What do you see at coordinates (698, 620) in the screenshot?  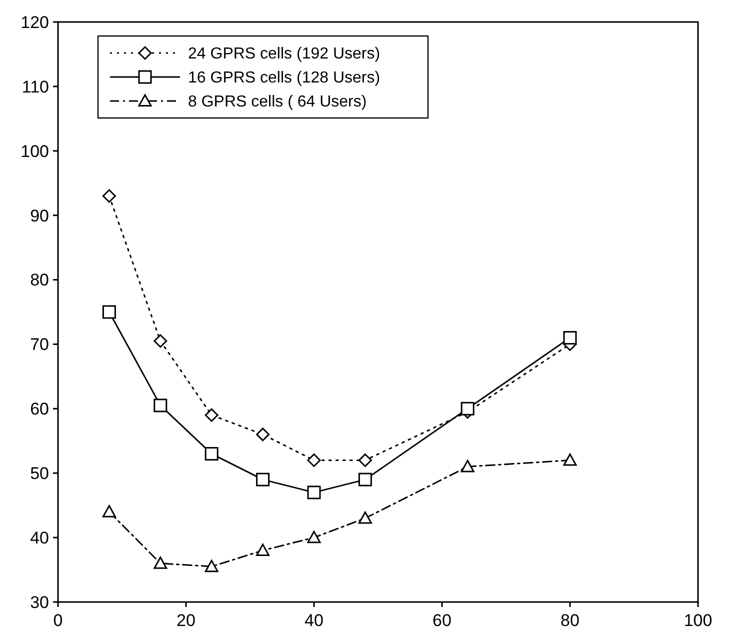 I see `x-tick-label: 100` at bounding box center [698, 620].